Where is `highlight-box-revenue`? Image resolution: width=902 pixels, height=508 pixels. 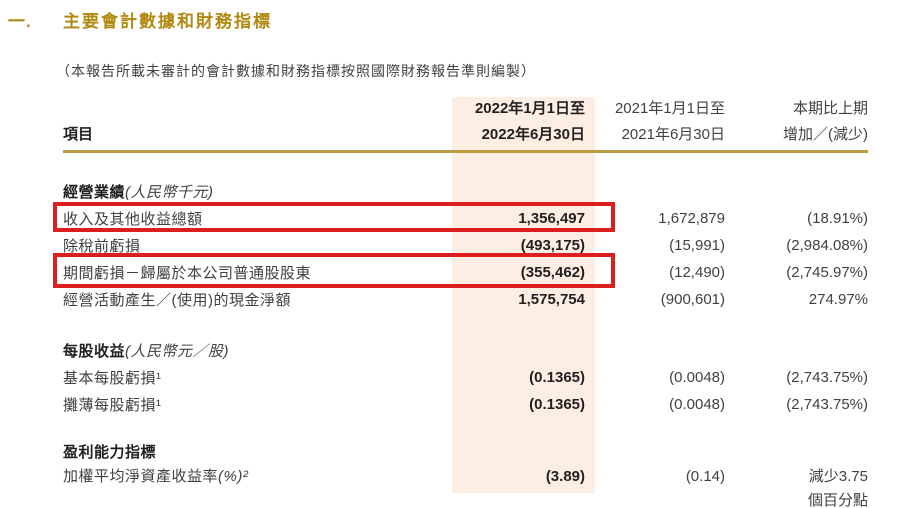 highlight-box-revenue is located at coordinates (334, 217).